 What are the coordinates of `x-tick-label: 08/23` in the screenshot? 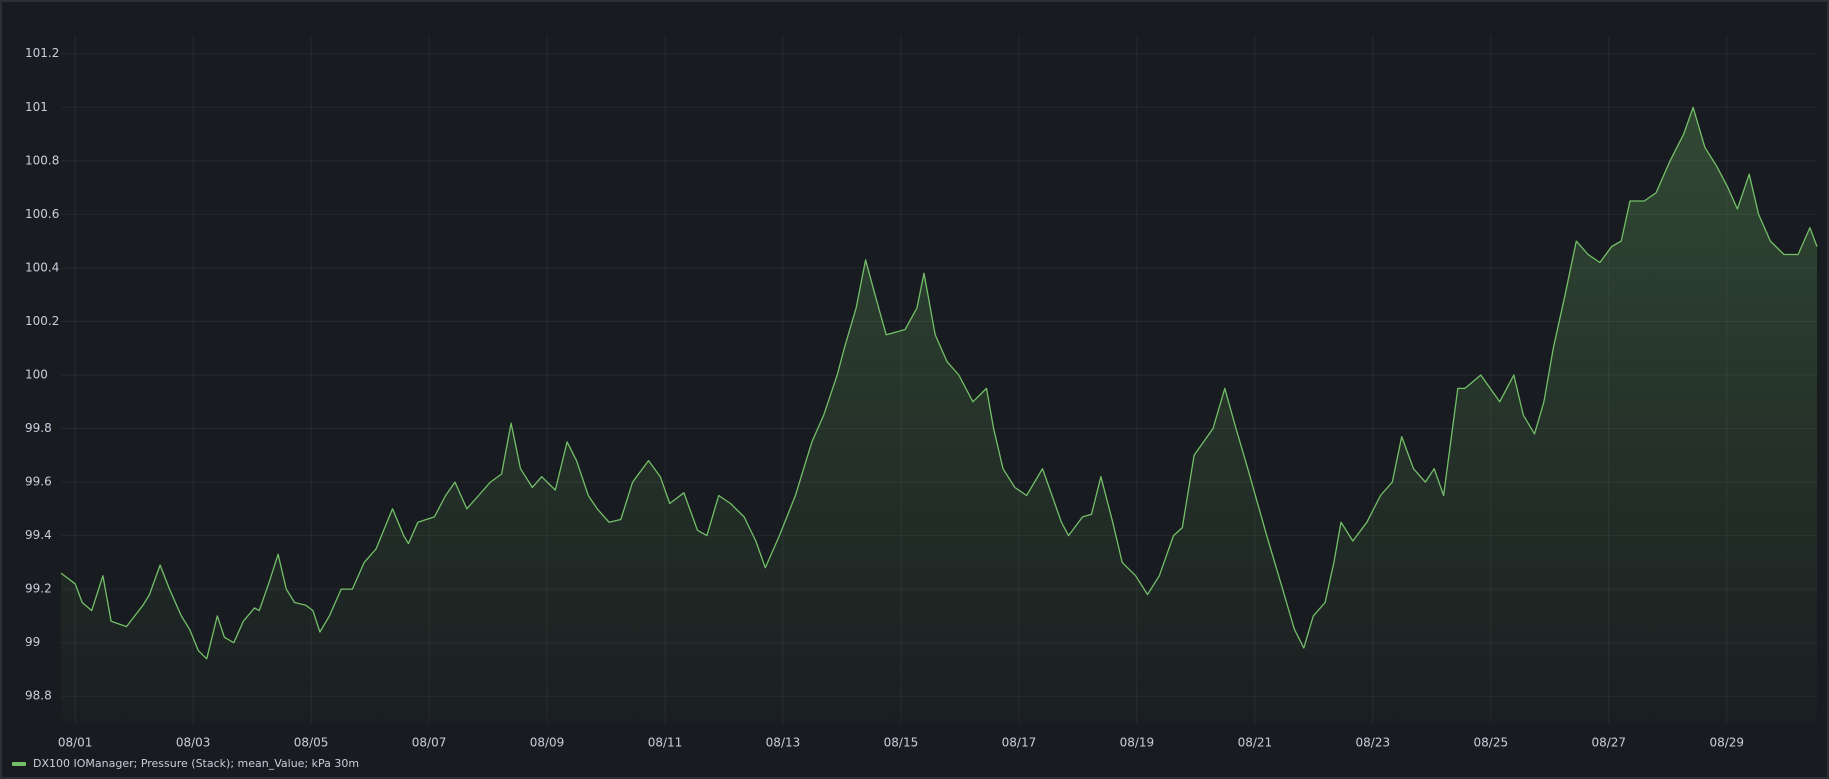 It's located at (1373, 743).